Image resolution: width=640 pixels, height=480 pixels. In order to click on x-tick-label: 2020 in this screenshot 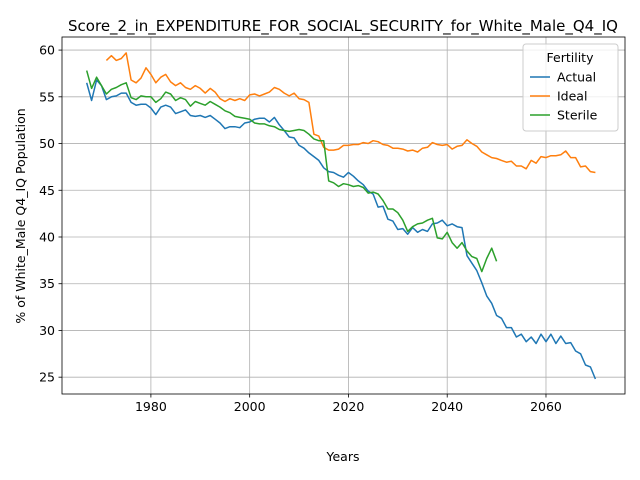, I will do `click(349, 406)`.